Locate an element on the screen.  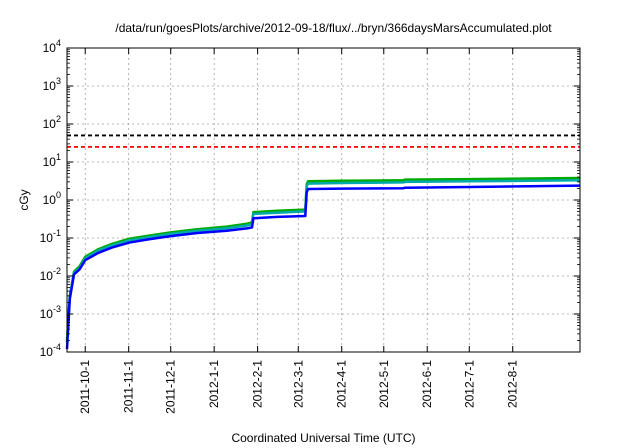
x-tick-label: 2012-4-1 is located at coordinates (342, 384).